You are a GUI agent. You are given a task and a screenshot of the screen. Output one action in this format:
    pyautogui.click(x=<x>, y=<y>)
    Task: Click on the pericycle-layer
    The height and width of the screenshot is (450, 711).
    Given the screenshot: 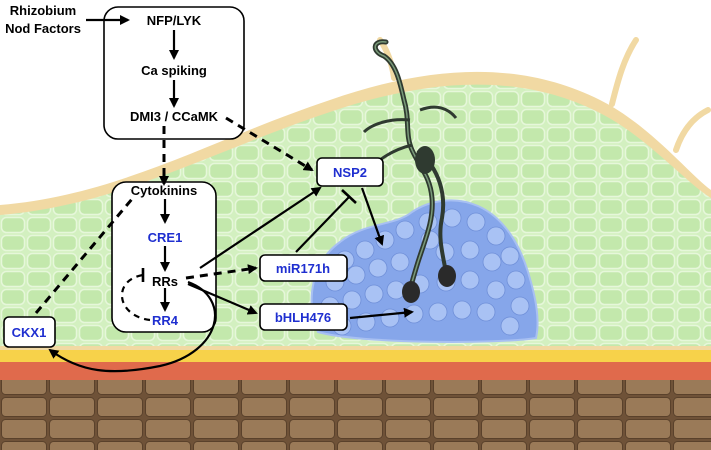 What is the action you would take?
    pyautogui.click(x=355, y=371)
    